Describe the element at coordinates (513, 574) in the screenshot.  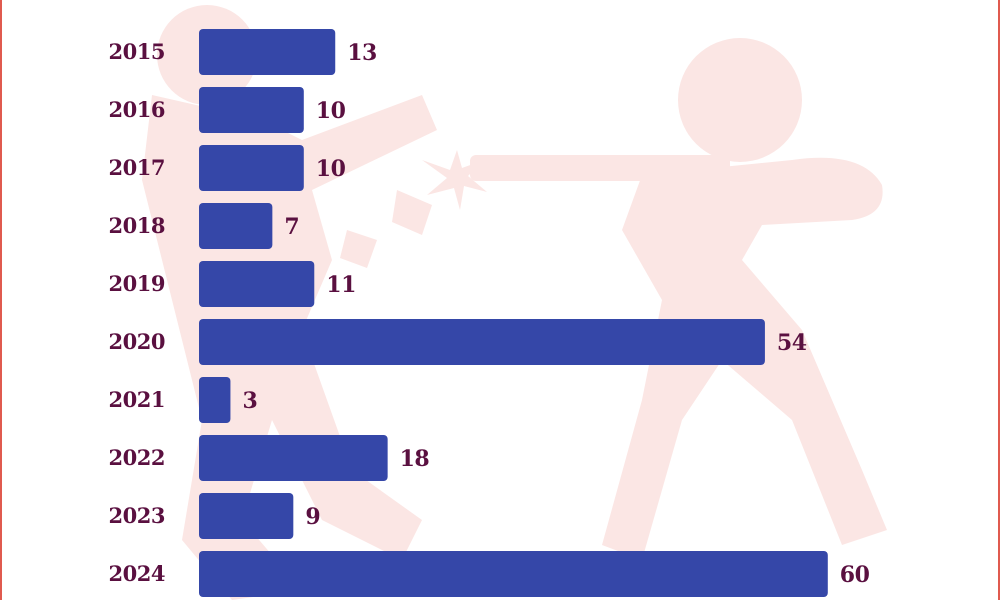
I see `bar-2024` at that location.